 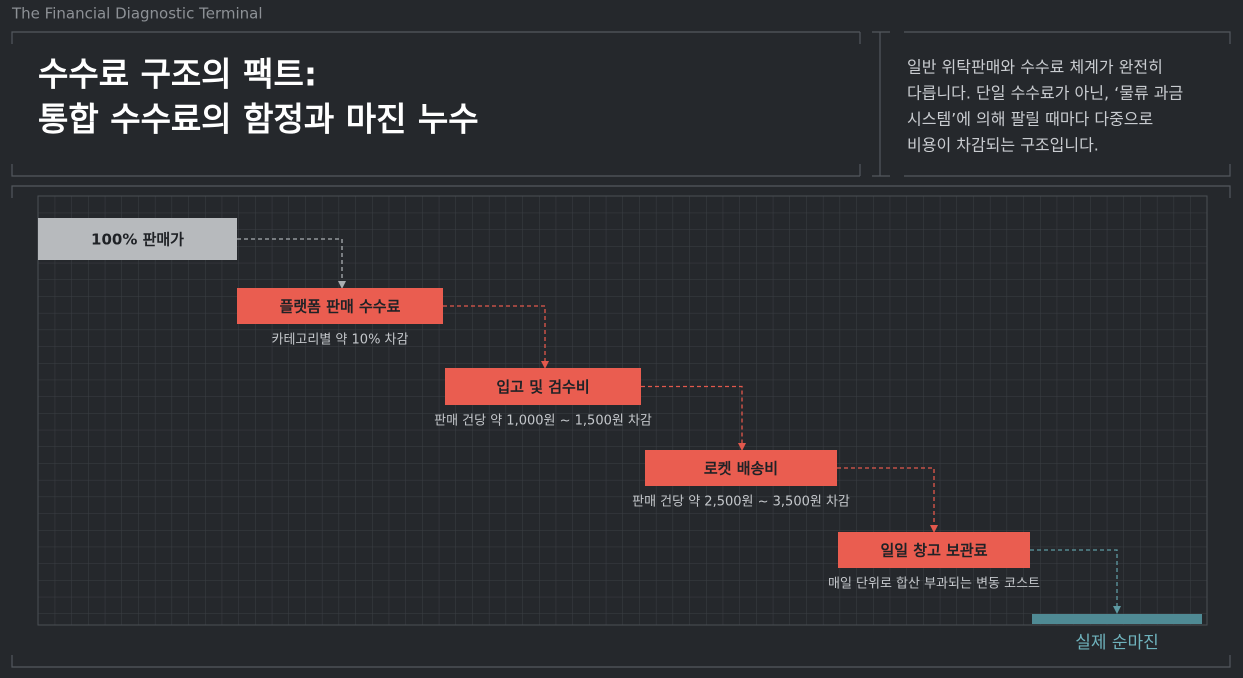 I want to click on node-label: 플랫폼 판매 수수료, so click(x=340, y=307).